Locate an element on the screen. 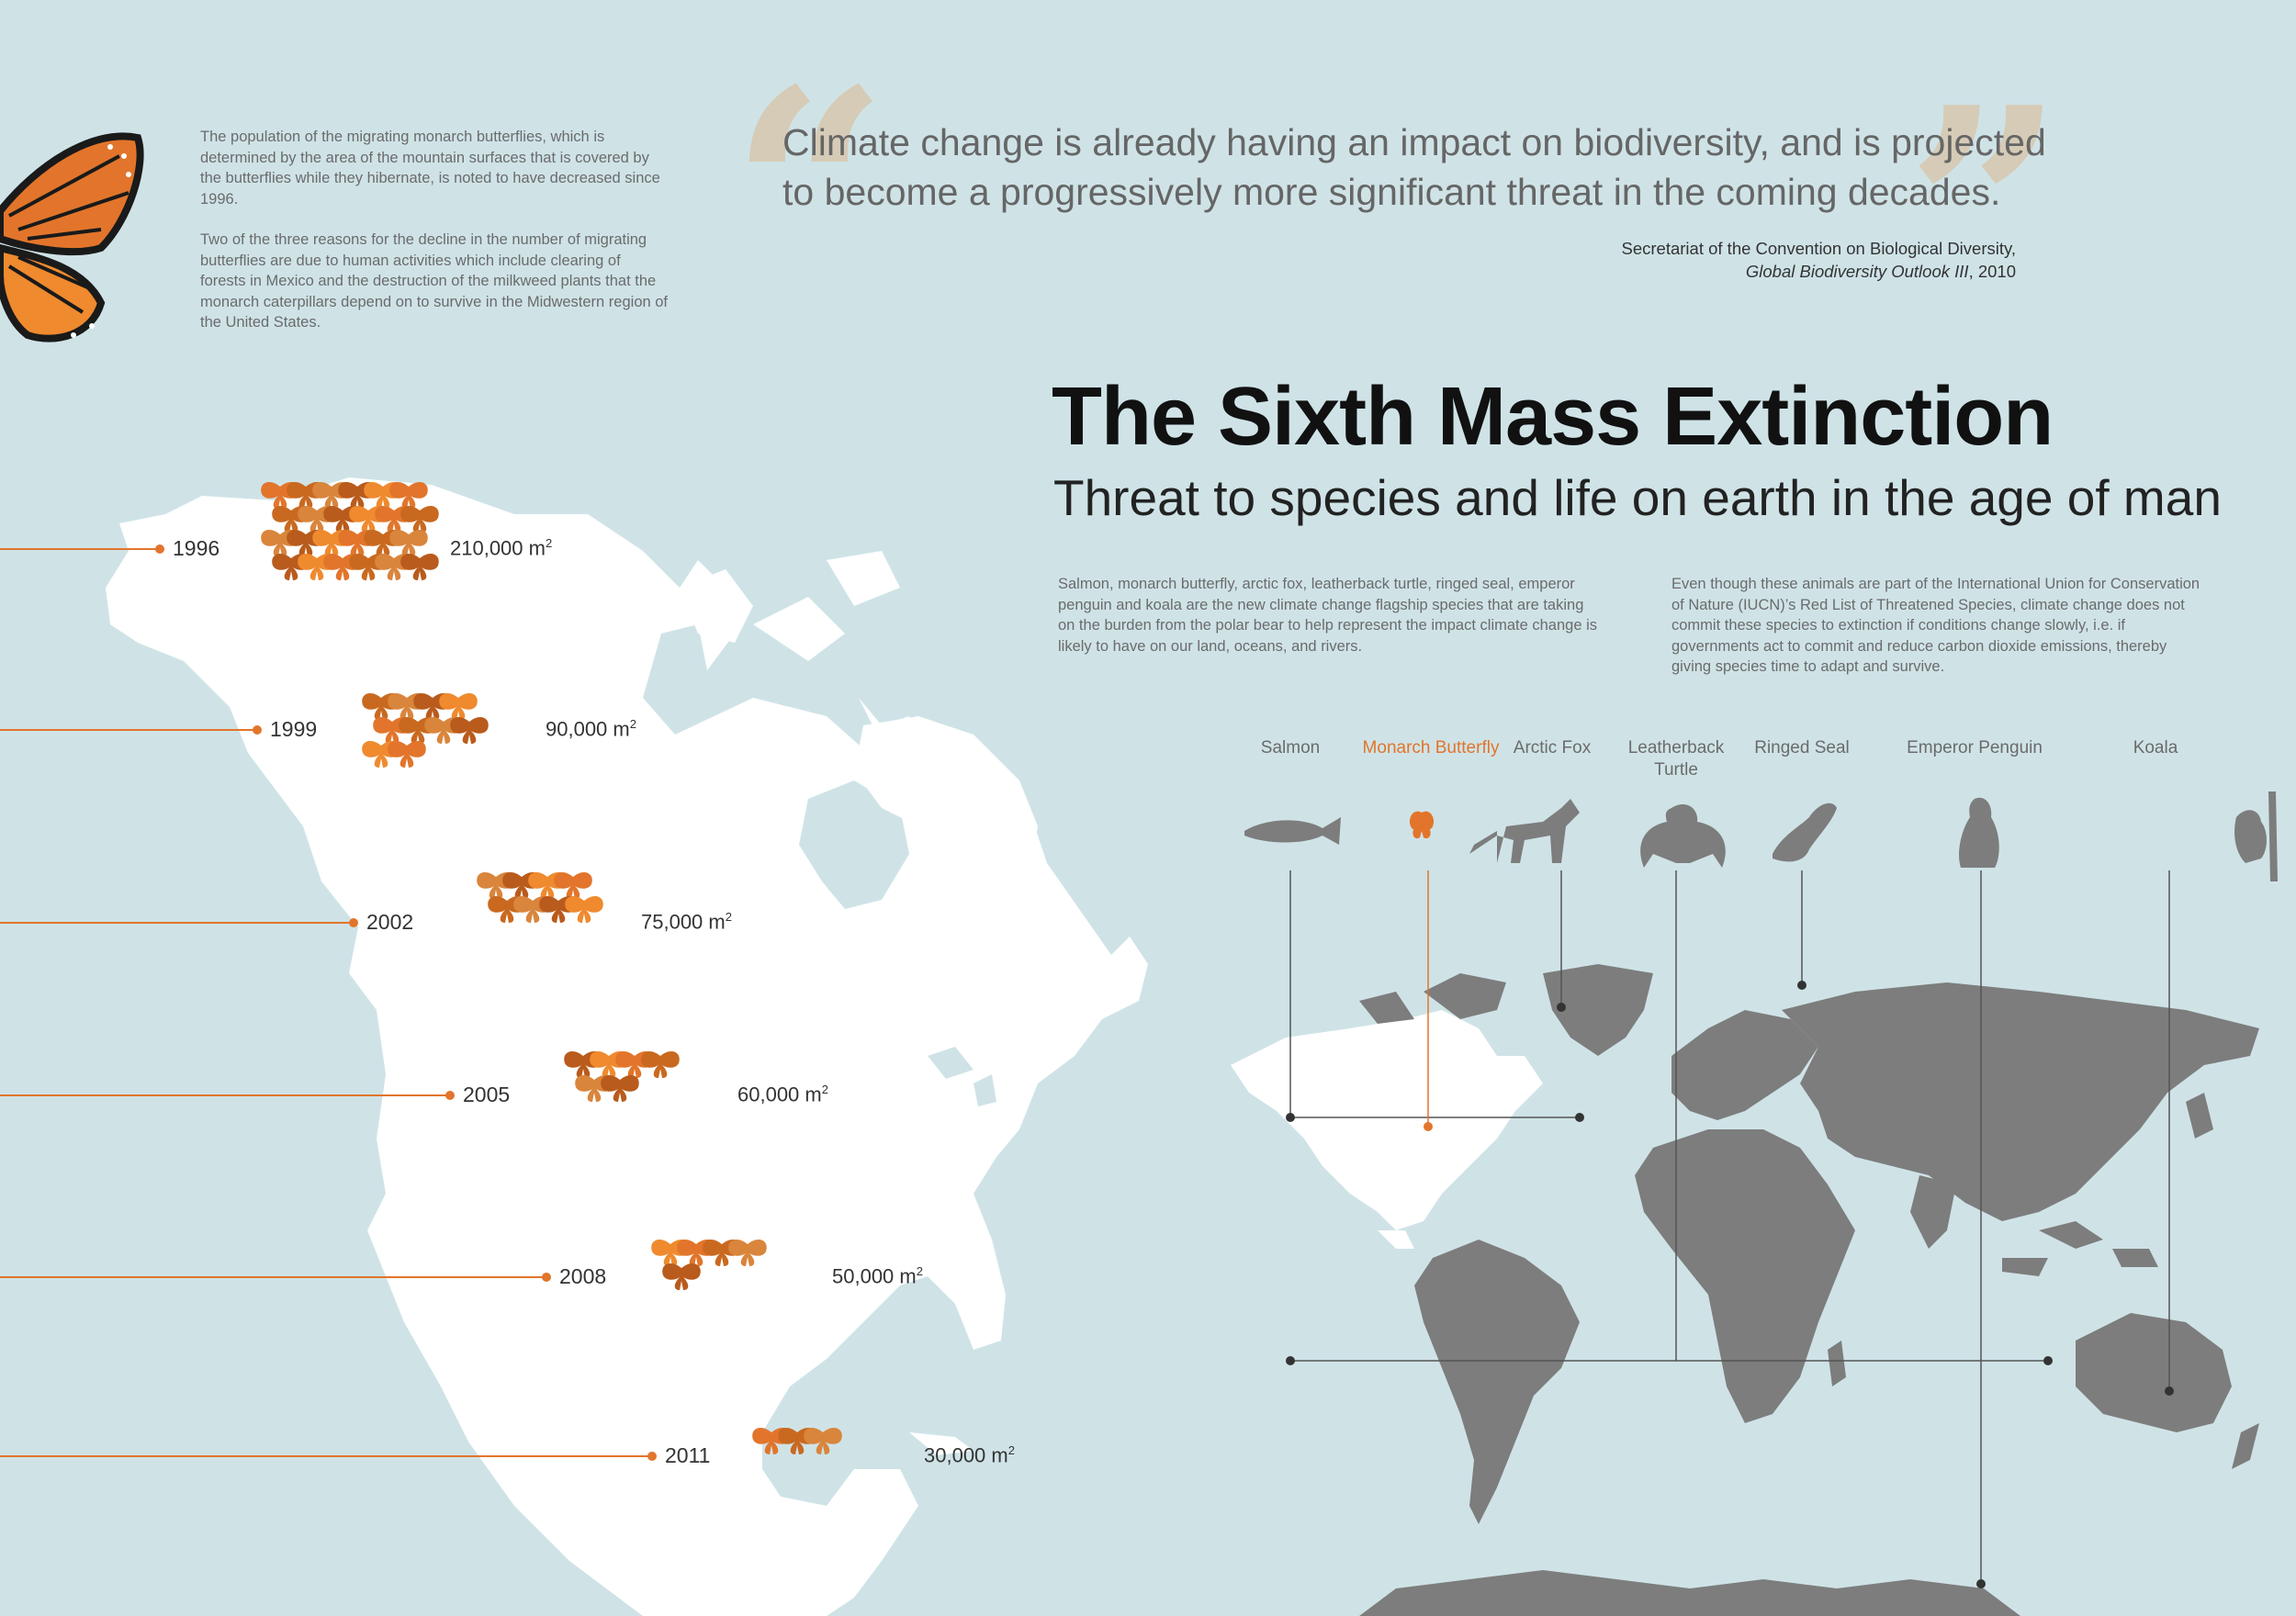  turtle-icon is located at coordinates (1683, 835).